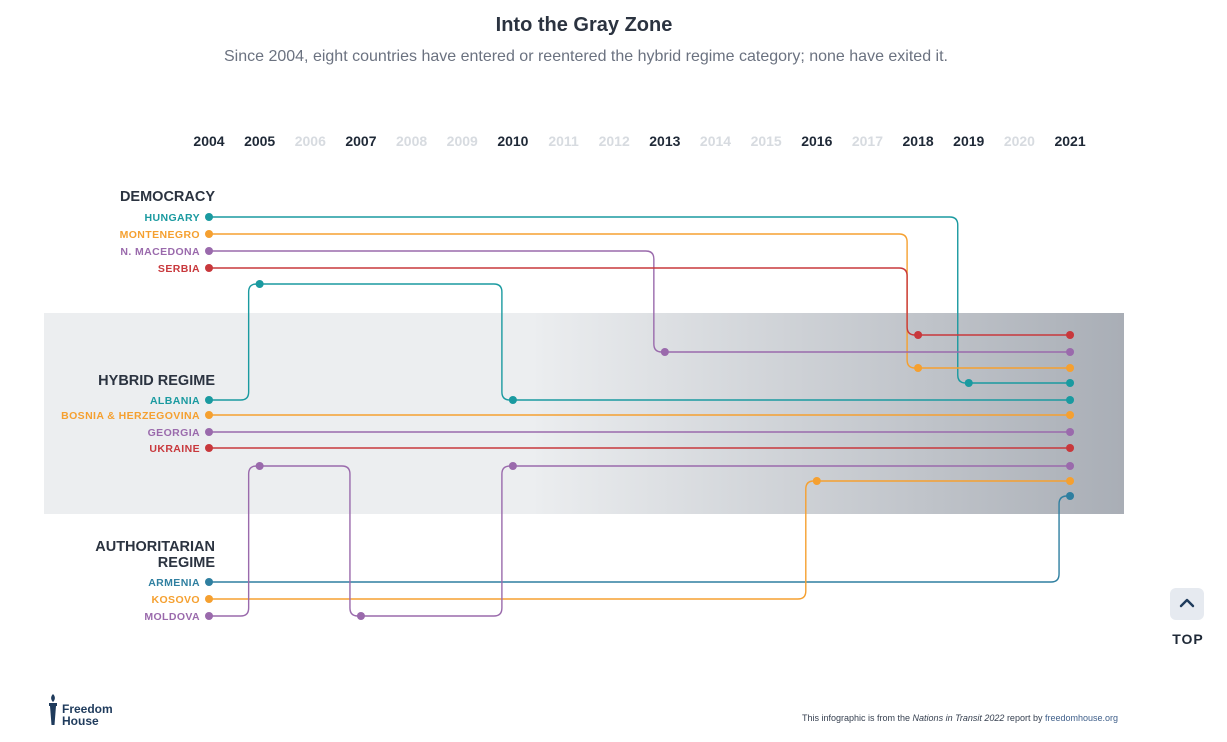  I want to click on path-montenegro, so click(640, 301).